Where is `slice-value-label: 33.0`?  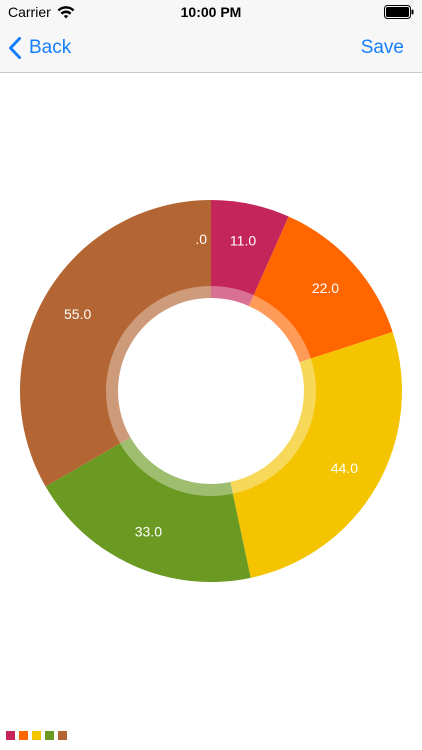 slice-value-label: 33.0 is located at coordinates (148, 532).